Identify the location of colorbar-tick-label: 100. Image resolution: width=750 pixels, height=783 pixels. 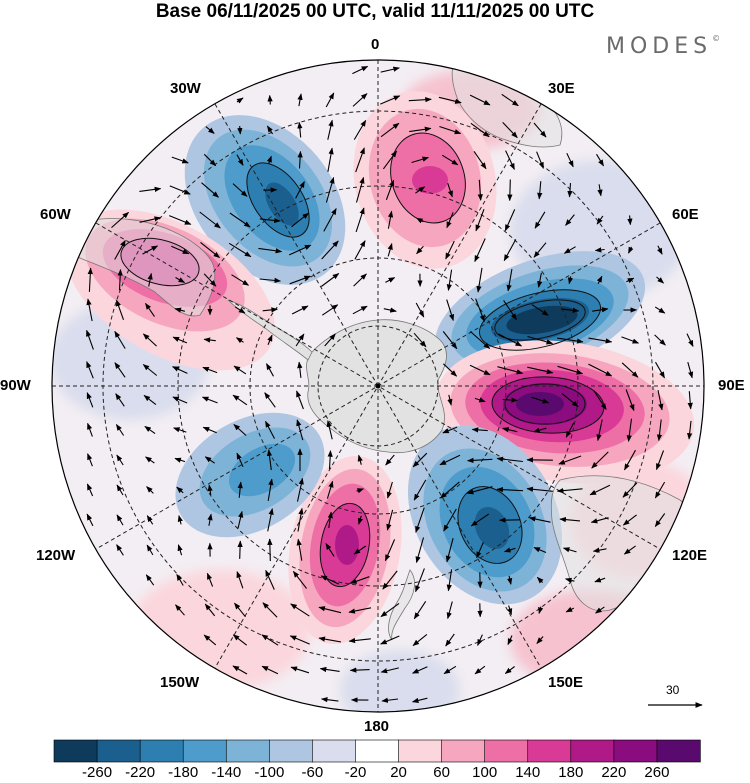
(485, 772).